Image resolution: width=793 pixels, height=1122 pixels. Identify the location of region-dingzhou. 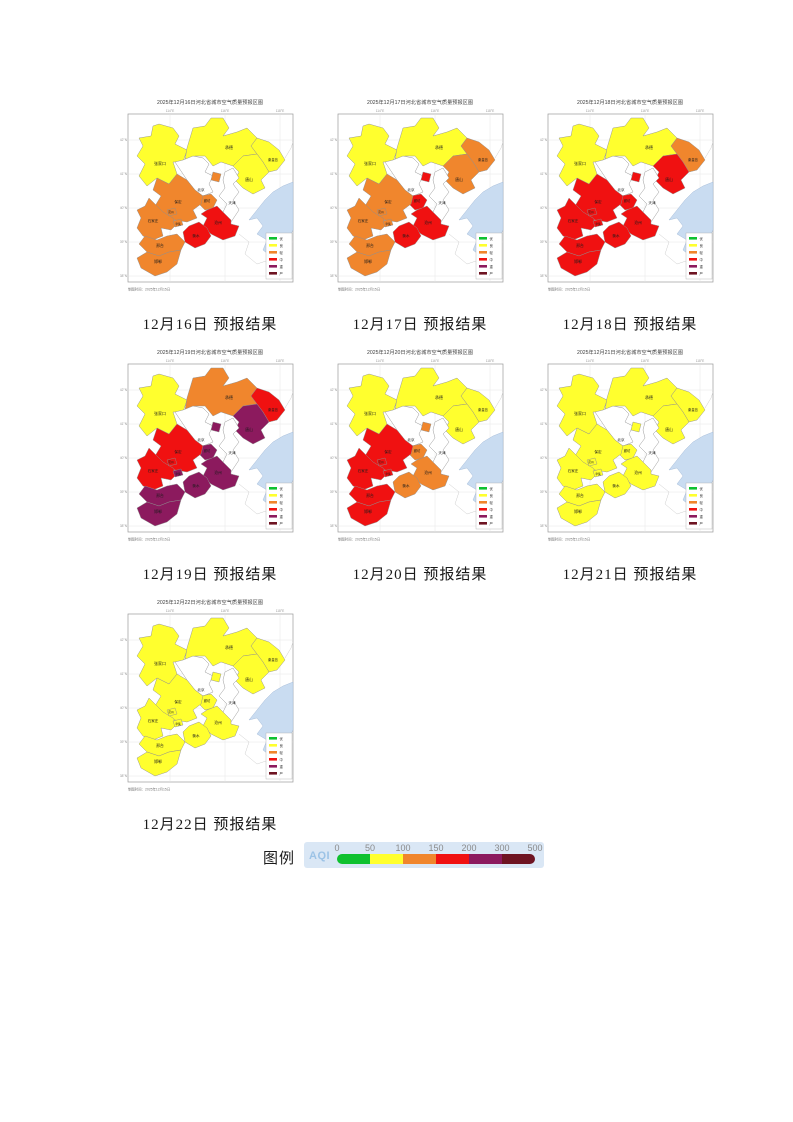
(382, 462).